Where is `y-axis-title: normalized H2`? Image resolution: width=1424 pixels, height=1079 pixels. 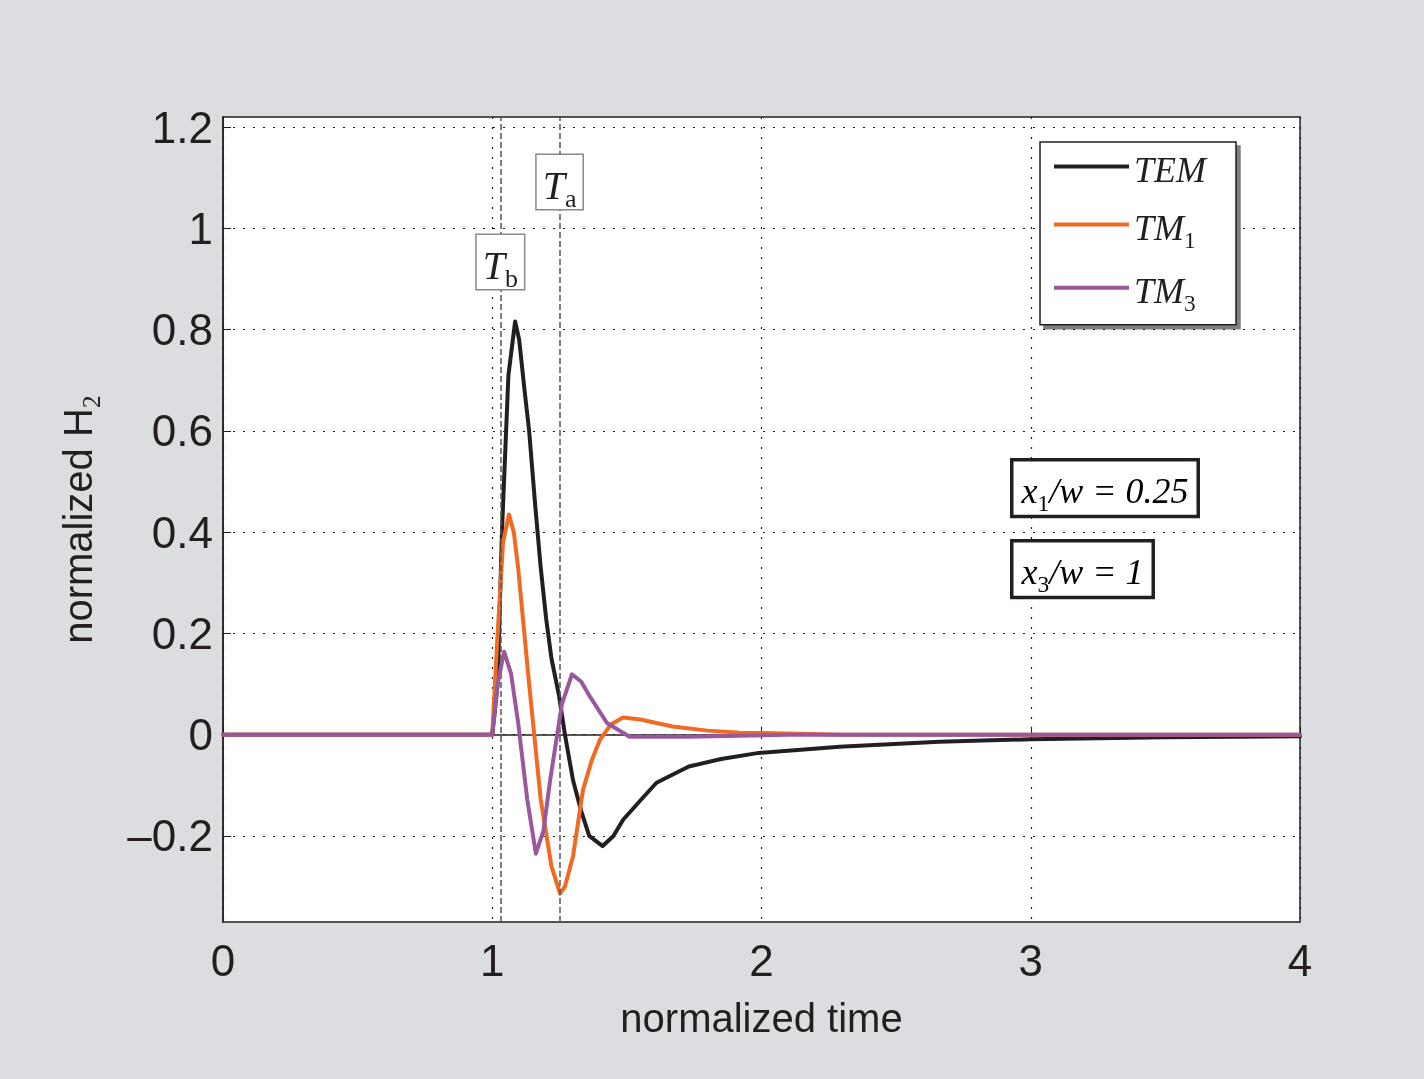
y-axis-title: normalized H2 is located at coordinates (81, 519).